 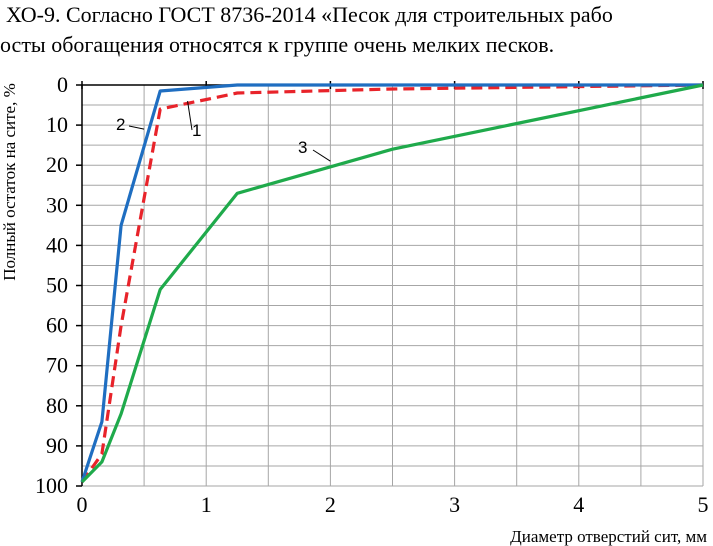 What do you see at coordinates (57, 204) in the screenshot?
I see `y-tick-label: 30` at bounding box center [57, 204].